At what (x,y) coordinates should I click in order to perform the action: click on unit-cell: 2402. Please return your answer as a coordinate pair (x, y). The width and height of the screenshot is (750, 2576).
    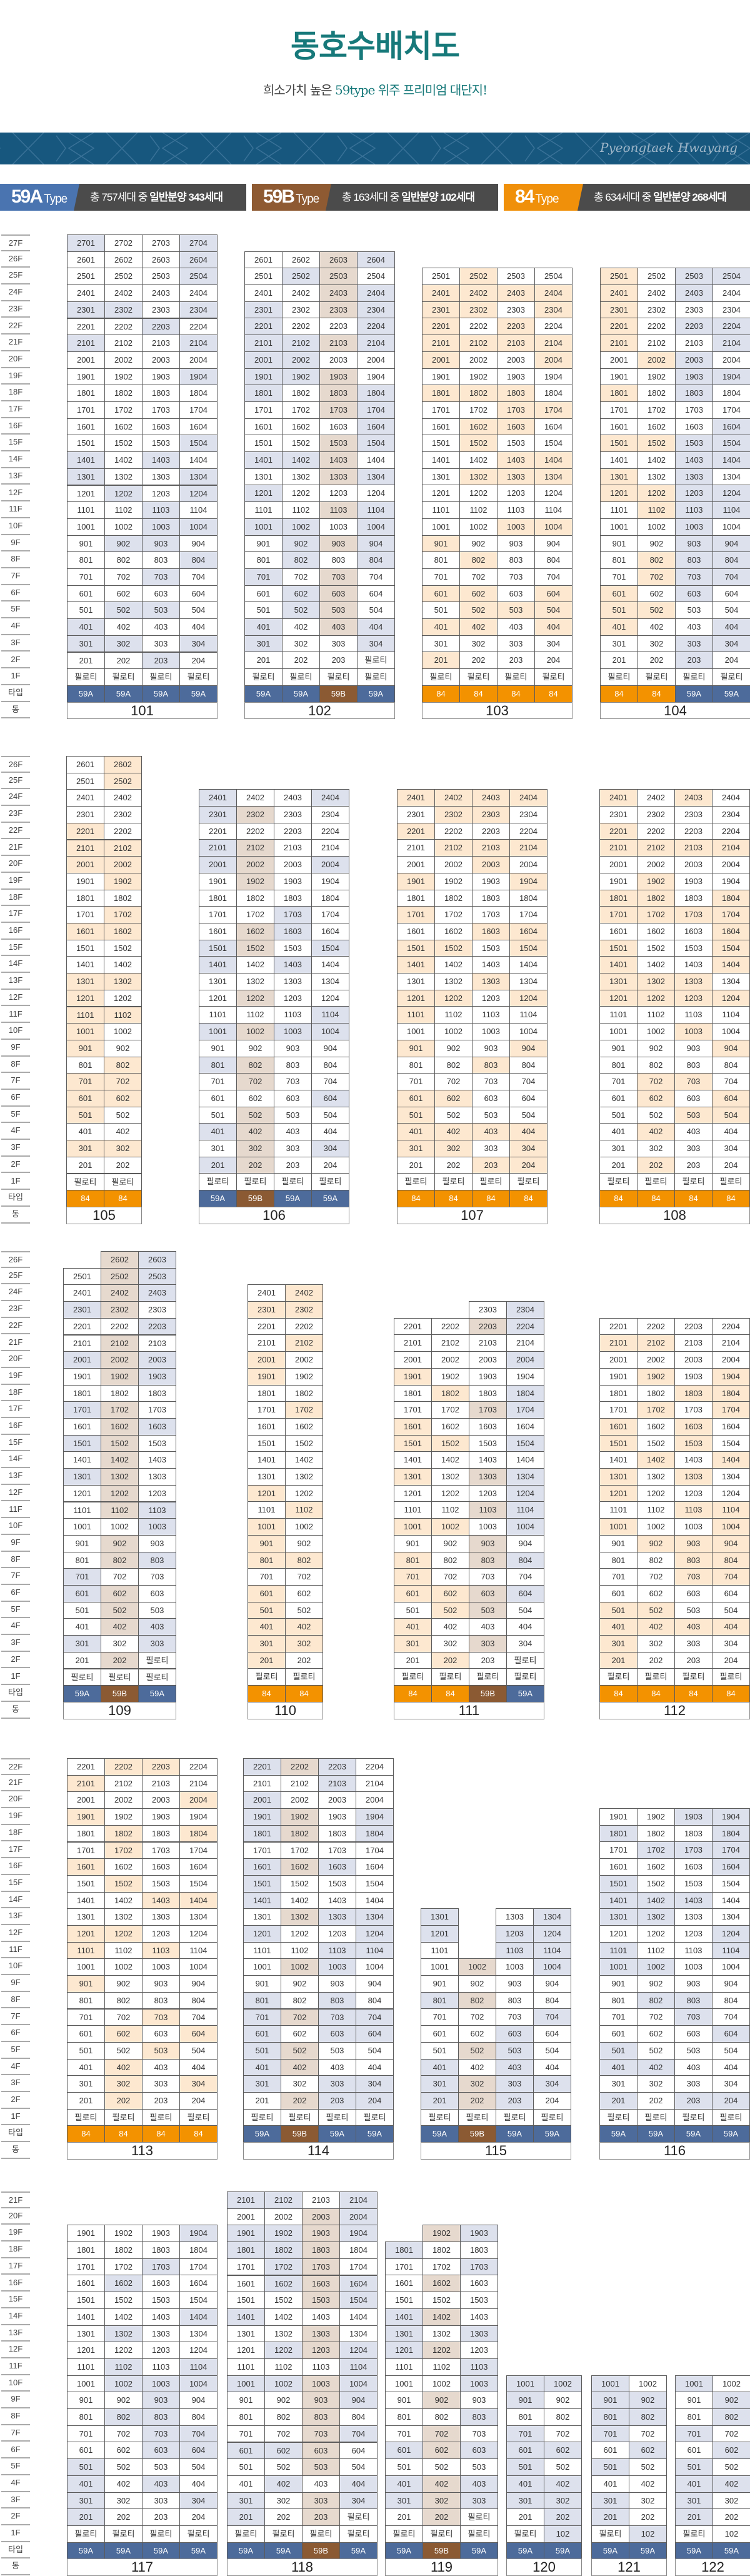
    Looking at the image, I should click on (478, 293).